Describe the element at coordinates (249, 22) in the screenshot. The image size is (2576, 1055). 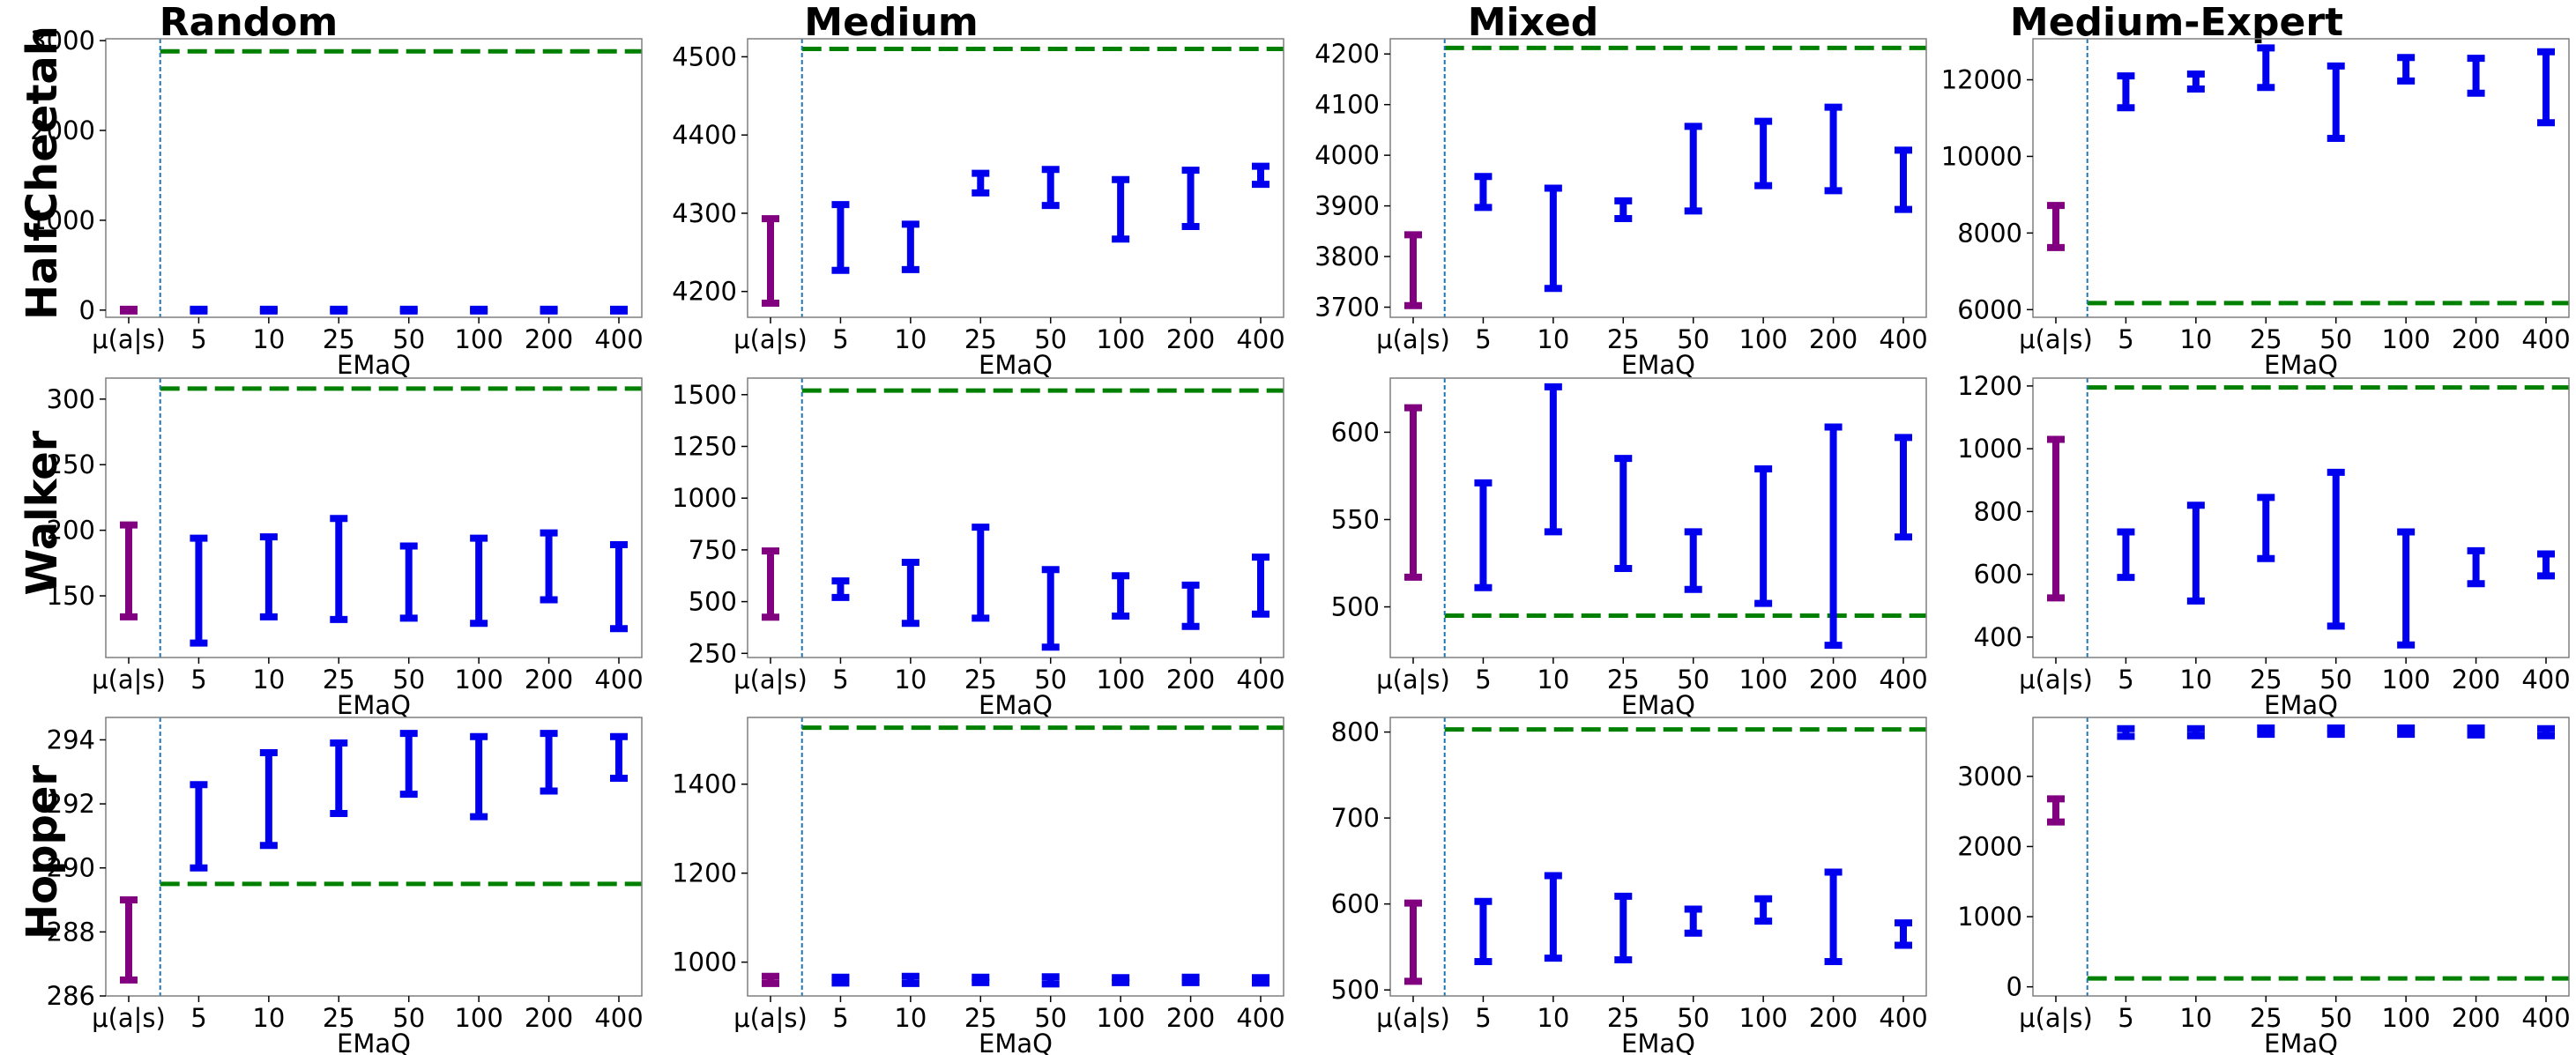
I see `column-title-random: Random` at that location.